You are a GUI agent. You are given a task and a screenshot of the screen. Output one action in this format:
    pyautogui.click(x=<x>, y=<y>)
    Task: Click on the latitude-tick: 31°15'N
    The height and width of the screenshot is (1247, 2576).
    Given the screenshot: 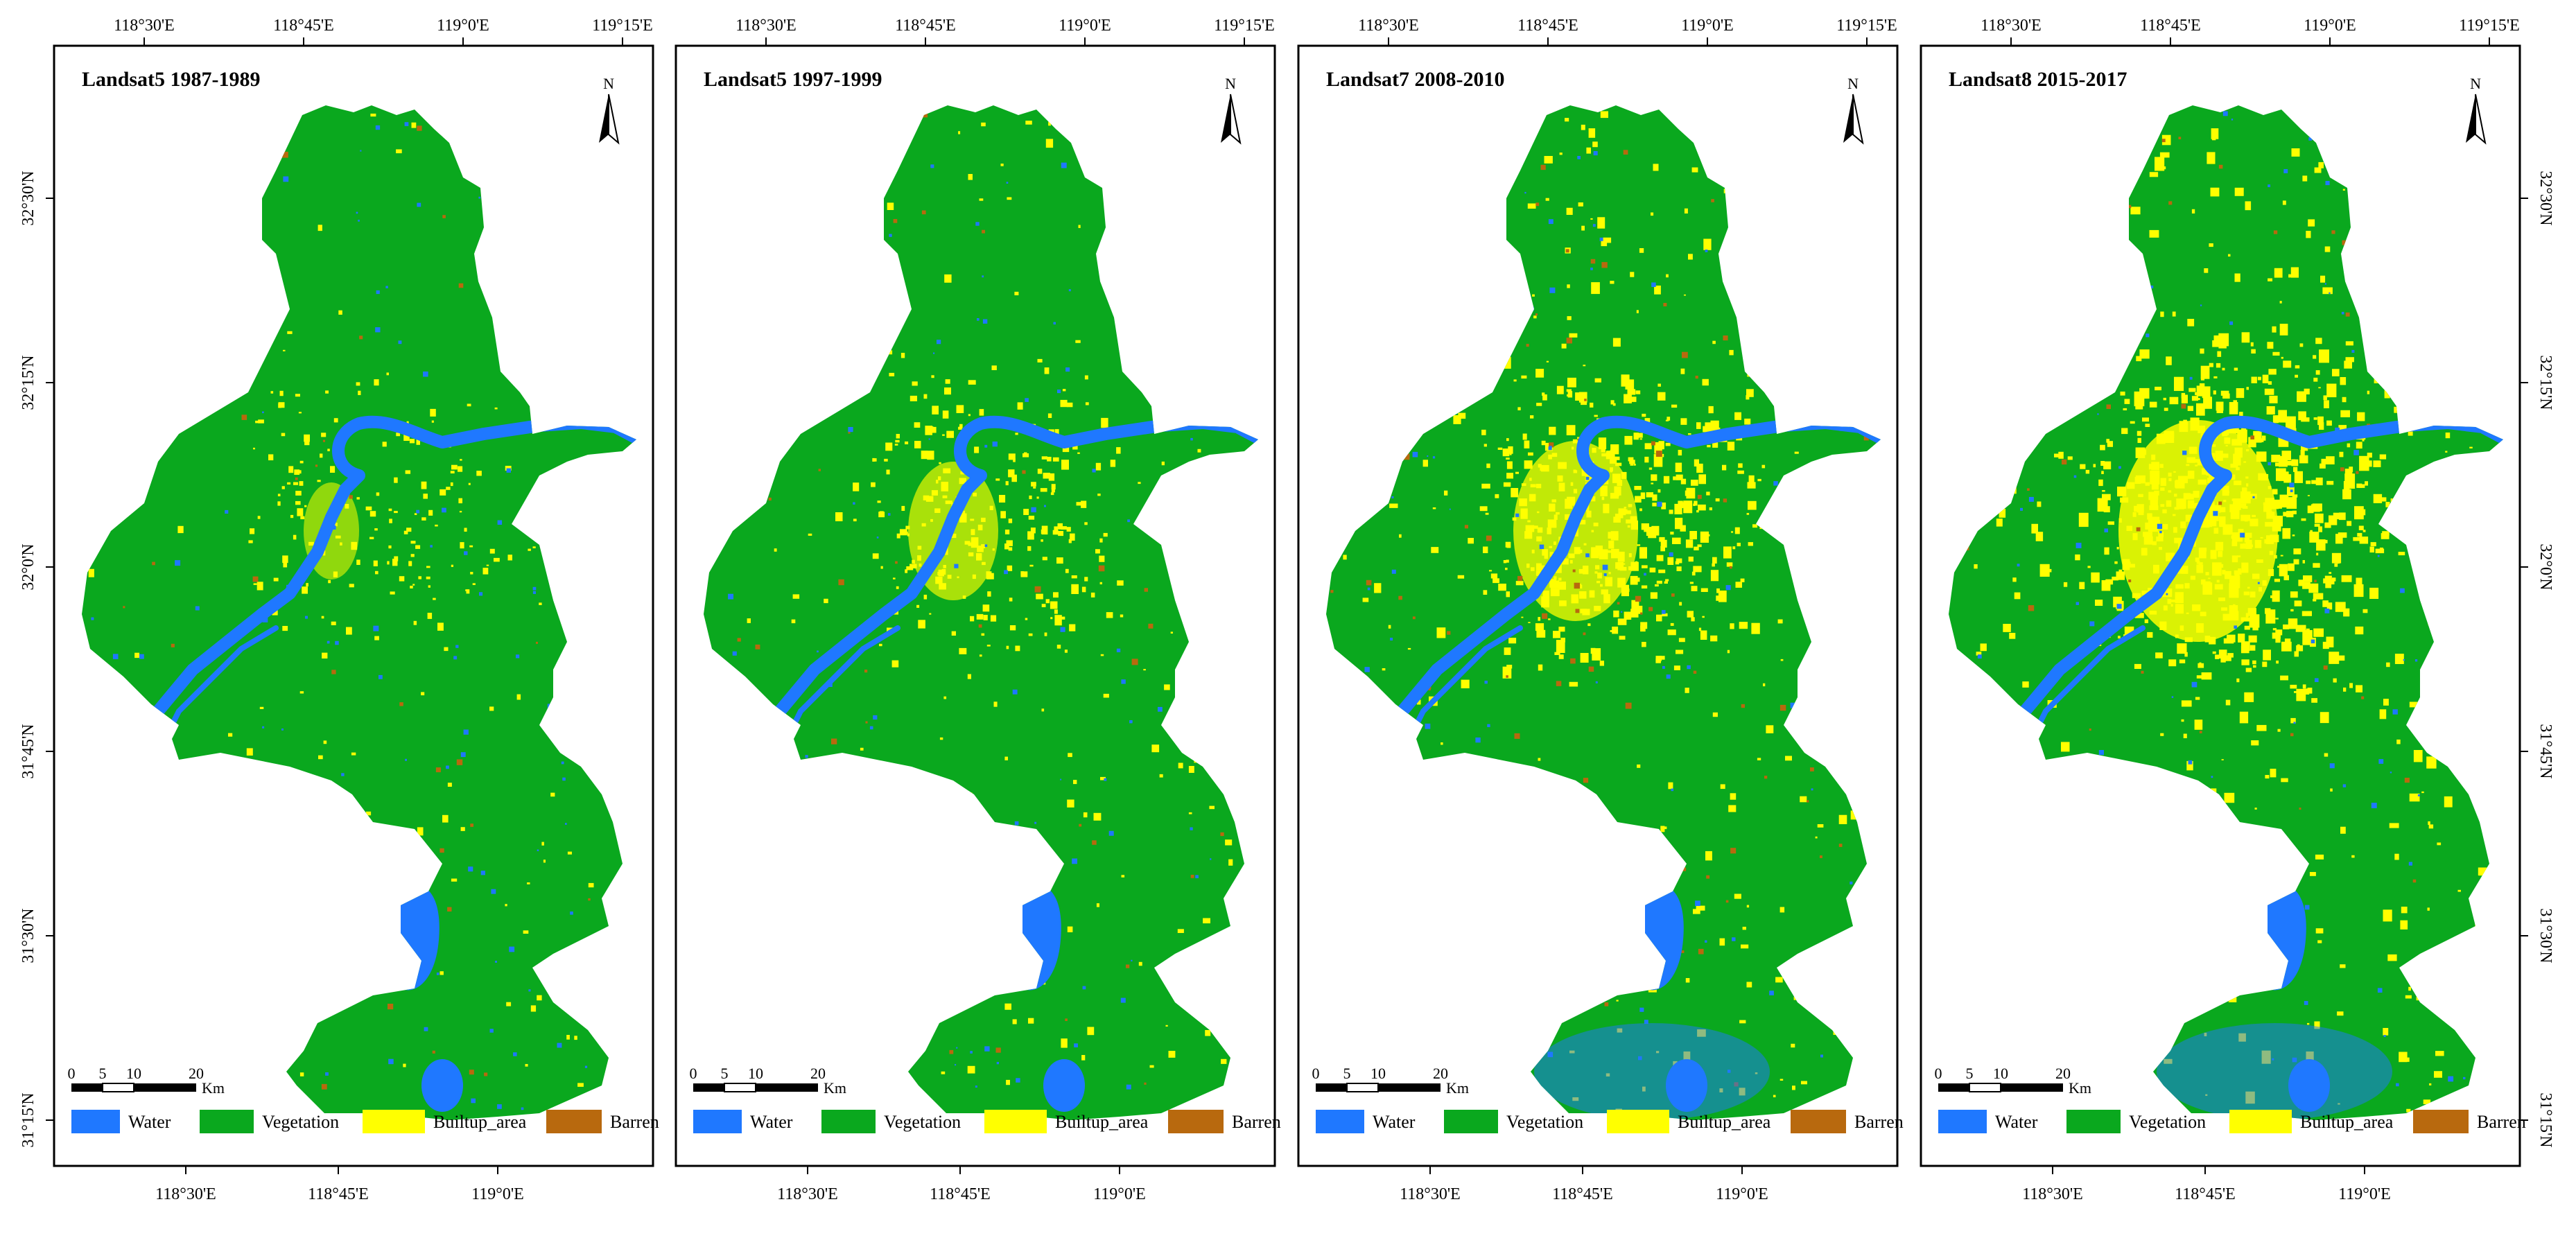 What is the action you would take?
    pyautogui.click(x=28, y=1119)
    